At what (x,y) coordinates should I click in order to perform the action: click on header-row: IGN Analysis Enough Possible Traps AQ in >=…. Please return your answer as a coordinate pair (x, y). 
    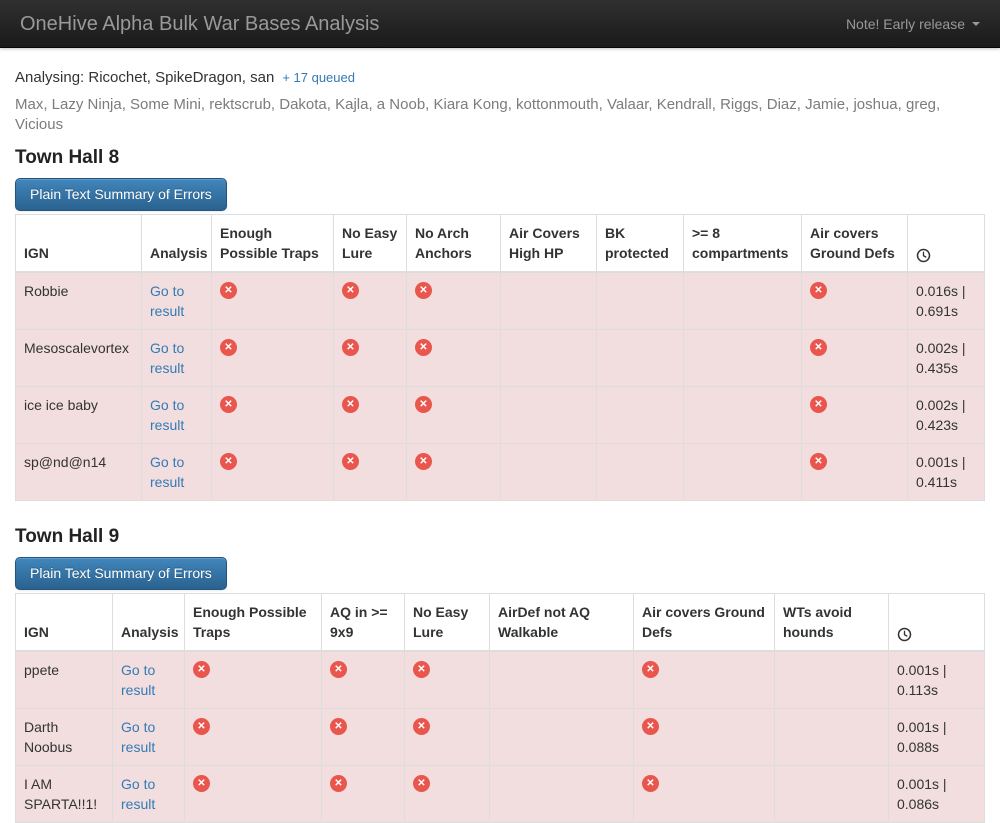
    Looking at the image, I should click on (500, 622).